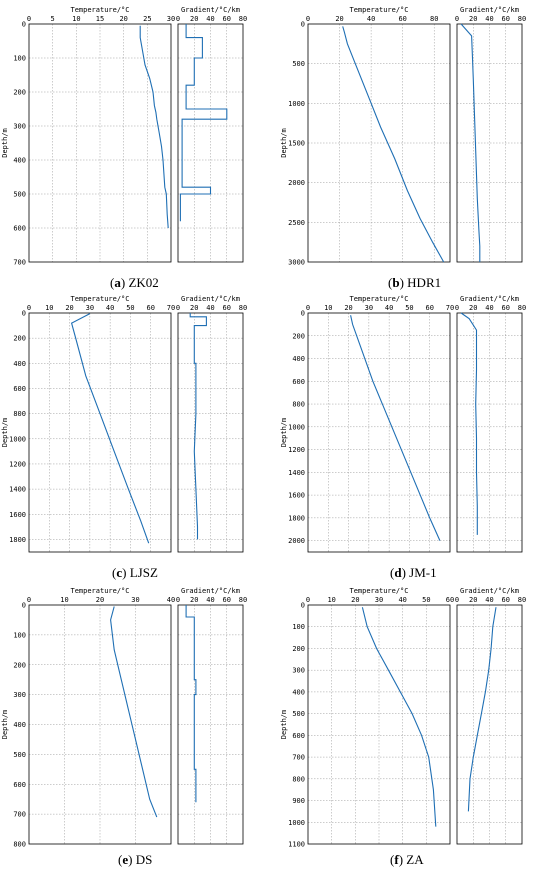 The width and height of the screenshot is (550, 874). What do you see at coordinates (284, 143) in the screenshot?
I see `depth-axis-title-b: Depth/m` at bounding box center [284, 143].